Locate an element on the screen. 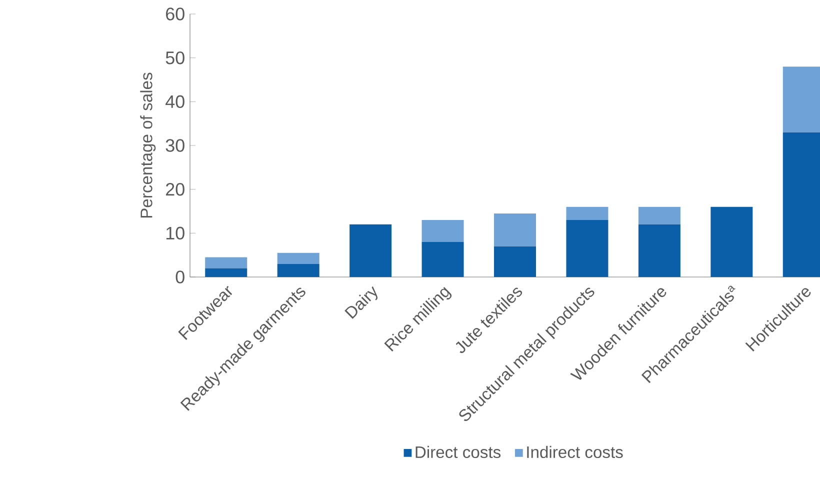 Image resolution: width=820 pixels, height=490 pixels. y-tick-label: 60 is located at coordinates (175, 14).